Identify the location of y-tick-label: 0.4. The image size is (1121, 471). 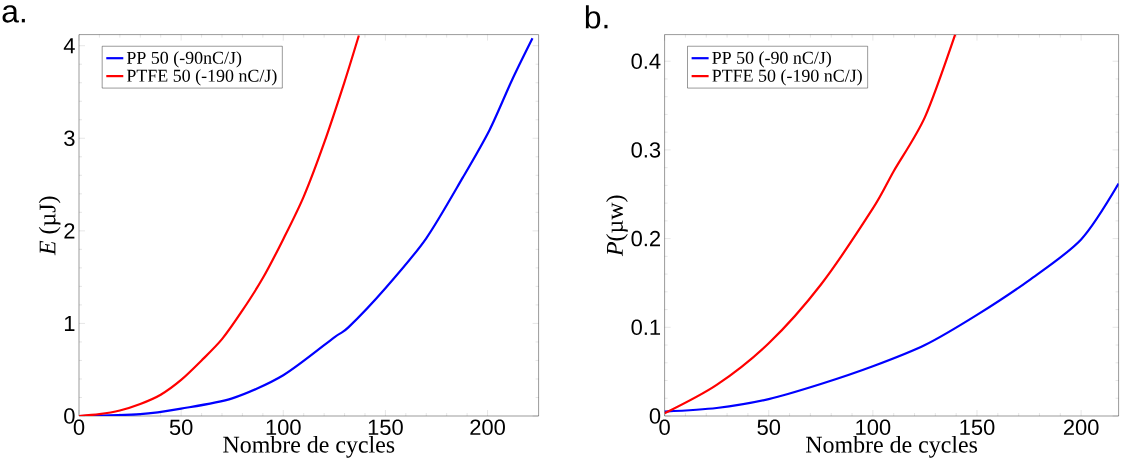
(646, 61).